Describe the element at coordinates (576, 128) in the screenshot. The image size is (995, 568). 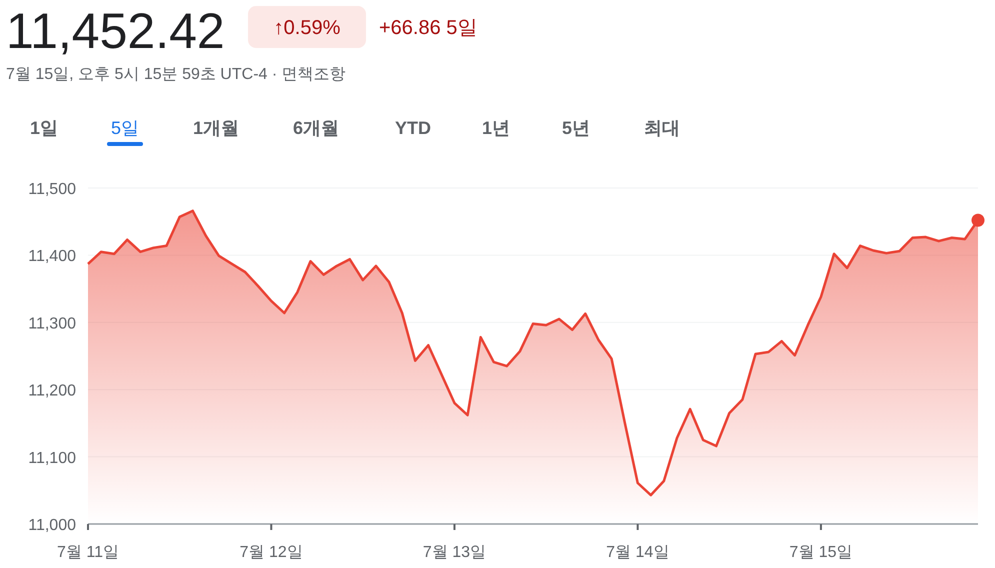
I see `text: 5년` at that location.